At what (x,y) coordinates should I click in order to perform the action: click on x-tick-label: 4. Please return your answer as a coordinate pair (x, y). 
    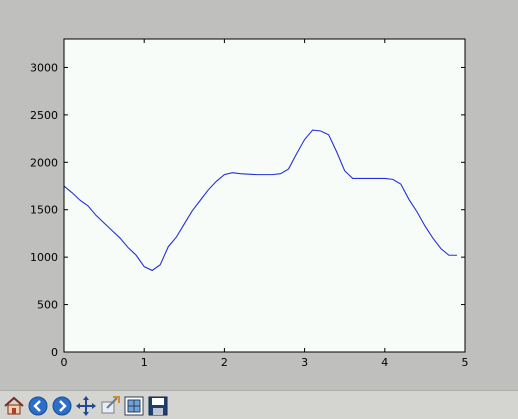
    Looking at the image, I should click on (384, 362).